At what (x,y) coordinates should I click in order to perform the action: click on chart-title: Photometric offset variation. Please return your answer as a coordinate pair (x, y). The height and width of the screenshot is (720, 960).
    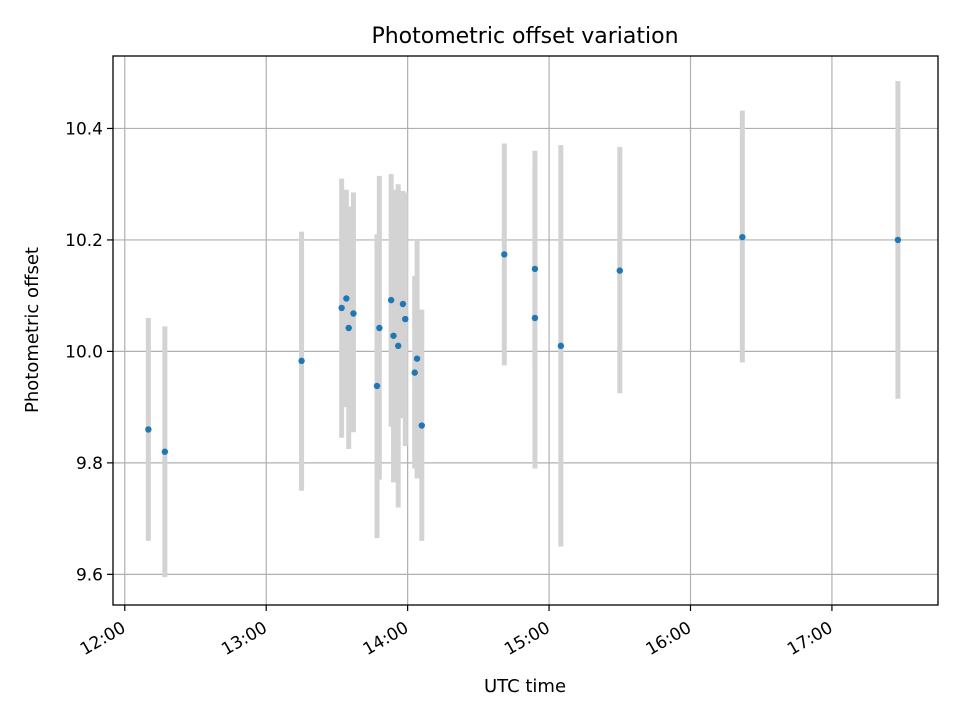
    Looking at the image, I should click on (524, 36).